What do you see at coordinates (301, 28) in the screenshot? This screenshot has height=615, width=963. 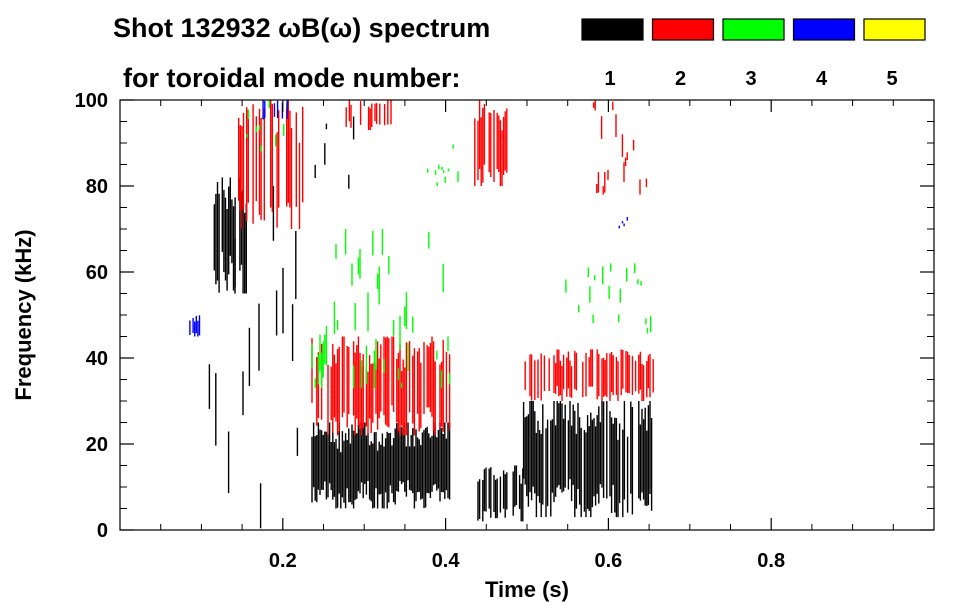 I see `chart-title: Shot 132932 ωB(ω) spectrum` at bounding box center [301, 28].